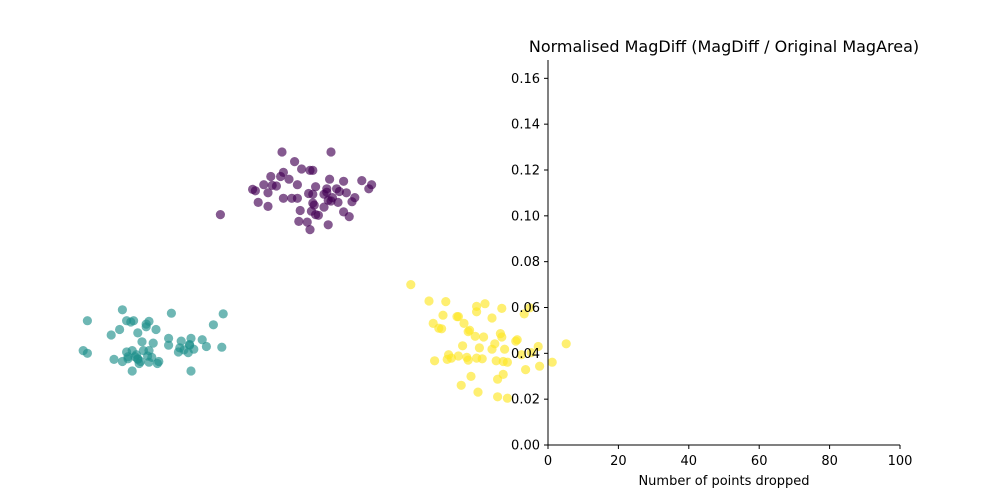 The height and width of the screenshot is (500, 1000). I want to click on y-tick-label-3: 0.06, so click(525, 308).